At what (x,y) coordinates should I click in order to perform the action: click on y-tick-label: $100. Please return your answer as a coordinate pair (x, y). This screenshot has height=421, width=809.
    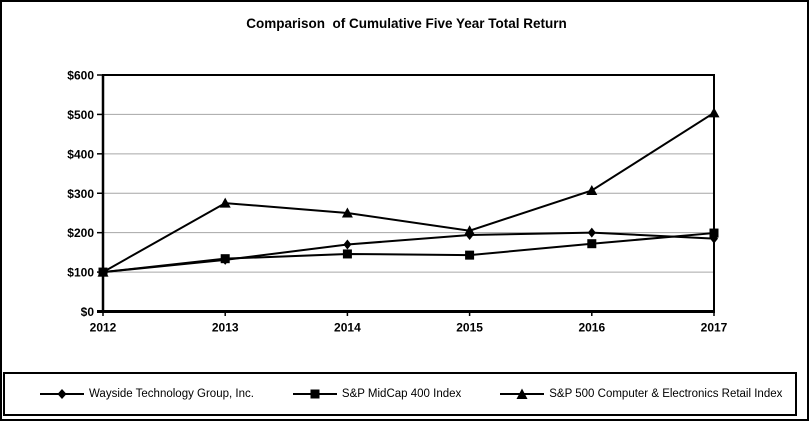
    Looking at the image, I should click on (80, 273).